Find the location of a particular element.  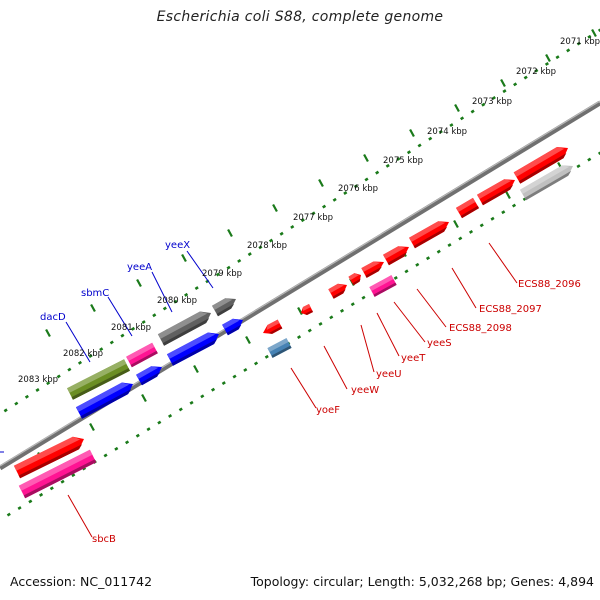

gene-label-yeeS: yeeS is located at coordinates (439, 343).